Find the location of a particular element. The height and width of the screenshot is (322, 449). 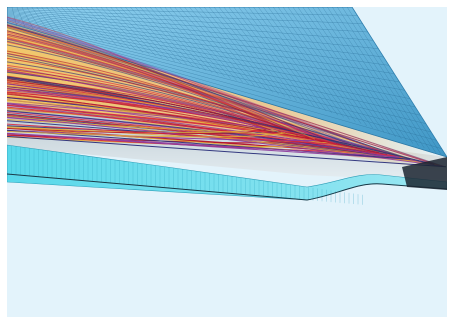

girder-bottom-edge is located at coordinates (227, 187).